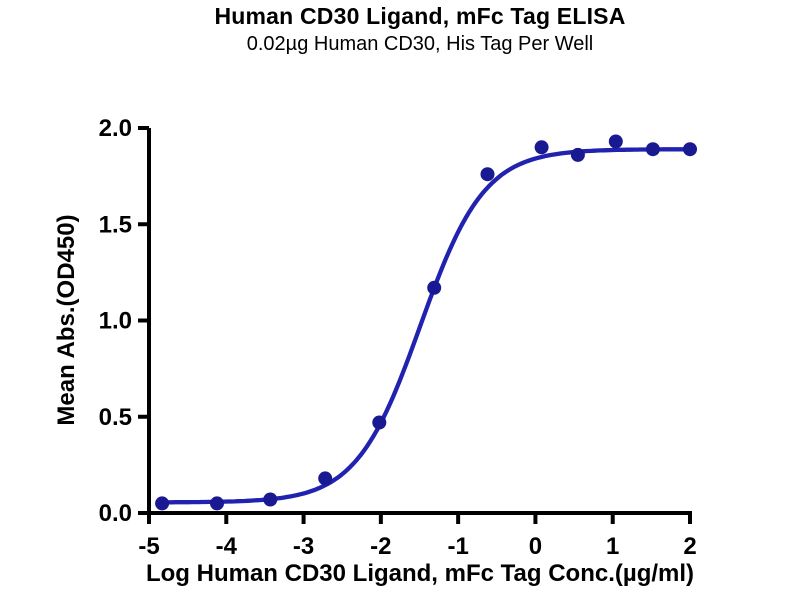 The image size is (800, 600). Describe the element at coordinates (115, 224) in the screenshot. I see `y-tick-label: 1.5` at that location.